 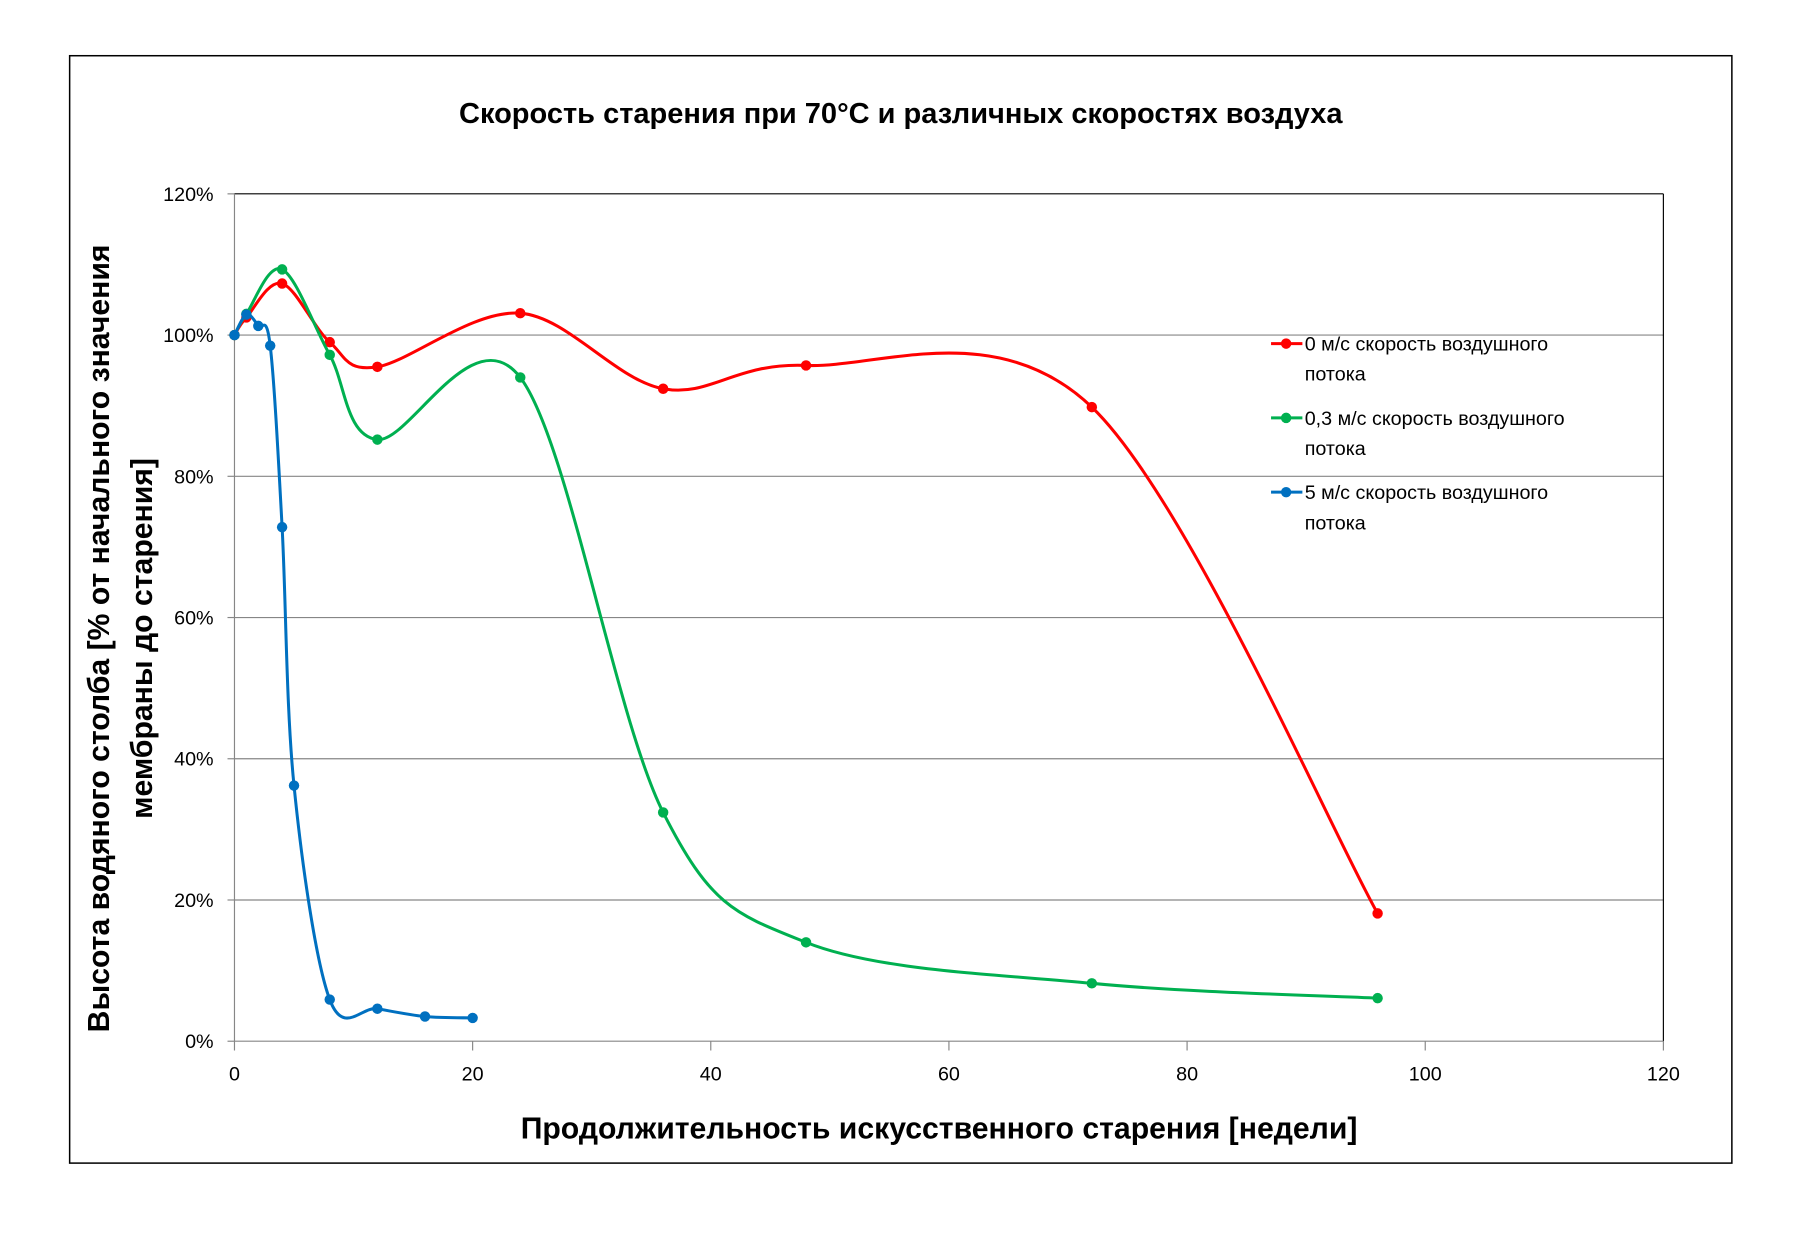 I want to click on y-tick-label: 80%, so click(x=193, y=477).